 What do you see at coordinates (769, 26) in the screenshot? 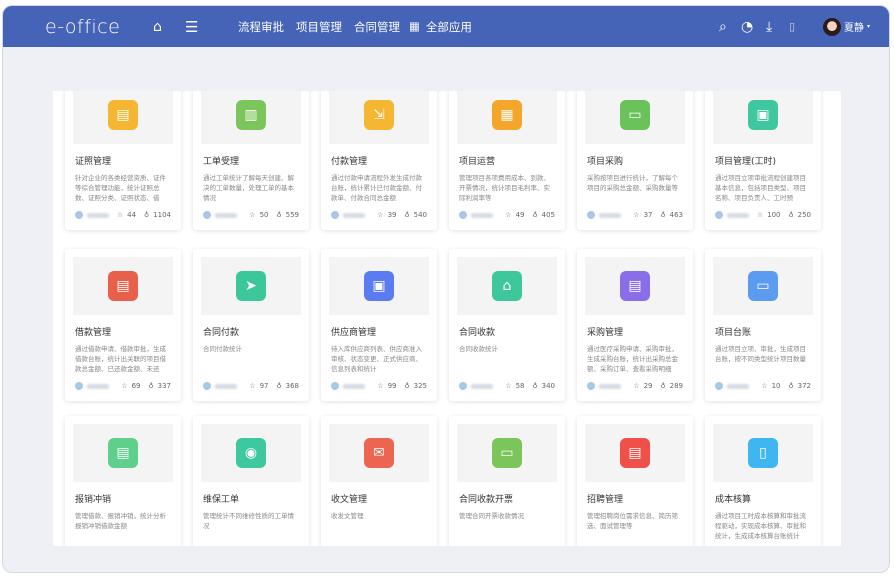
I see `download-icon: ⤓` at bounding box center [769, 26].